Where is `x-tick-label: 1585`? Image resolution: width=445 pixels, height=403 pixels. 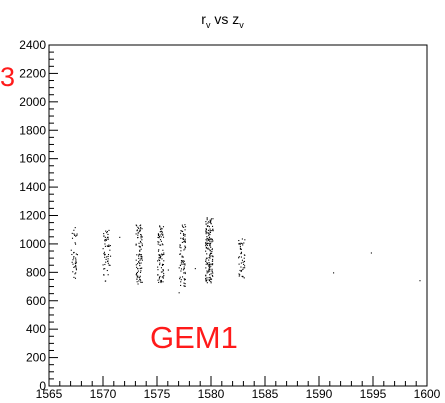 x-tick-label: 1585 is located at coordinates (265, 394).